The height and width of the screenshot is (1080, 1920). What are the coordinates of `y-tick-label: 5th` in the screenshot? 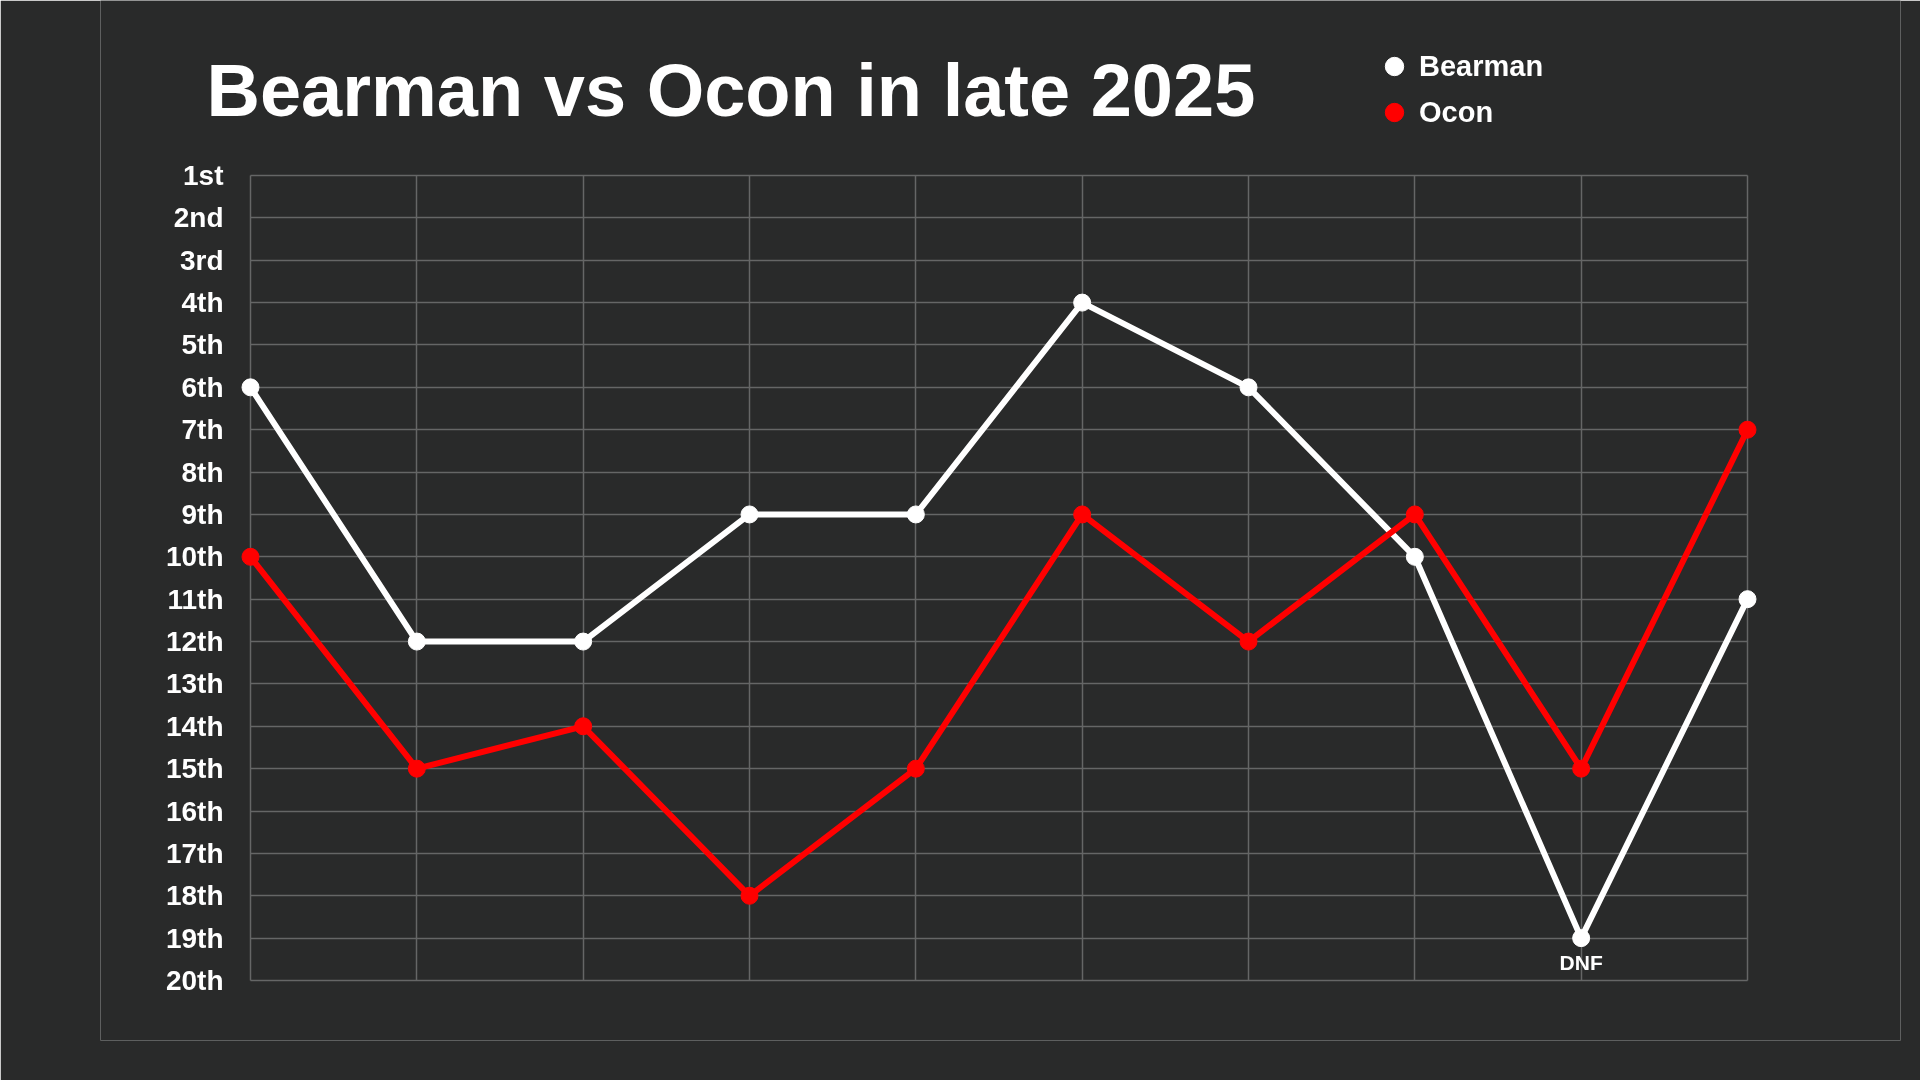 It's located at (202, 345).